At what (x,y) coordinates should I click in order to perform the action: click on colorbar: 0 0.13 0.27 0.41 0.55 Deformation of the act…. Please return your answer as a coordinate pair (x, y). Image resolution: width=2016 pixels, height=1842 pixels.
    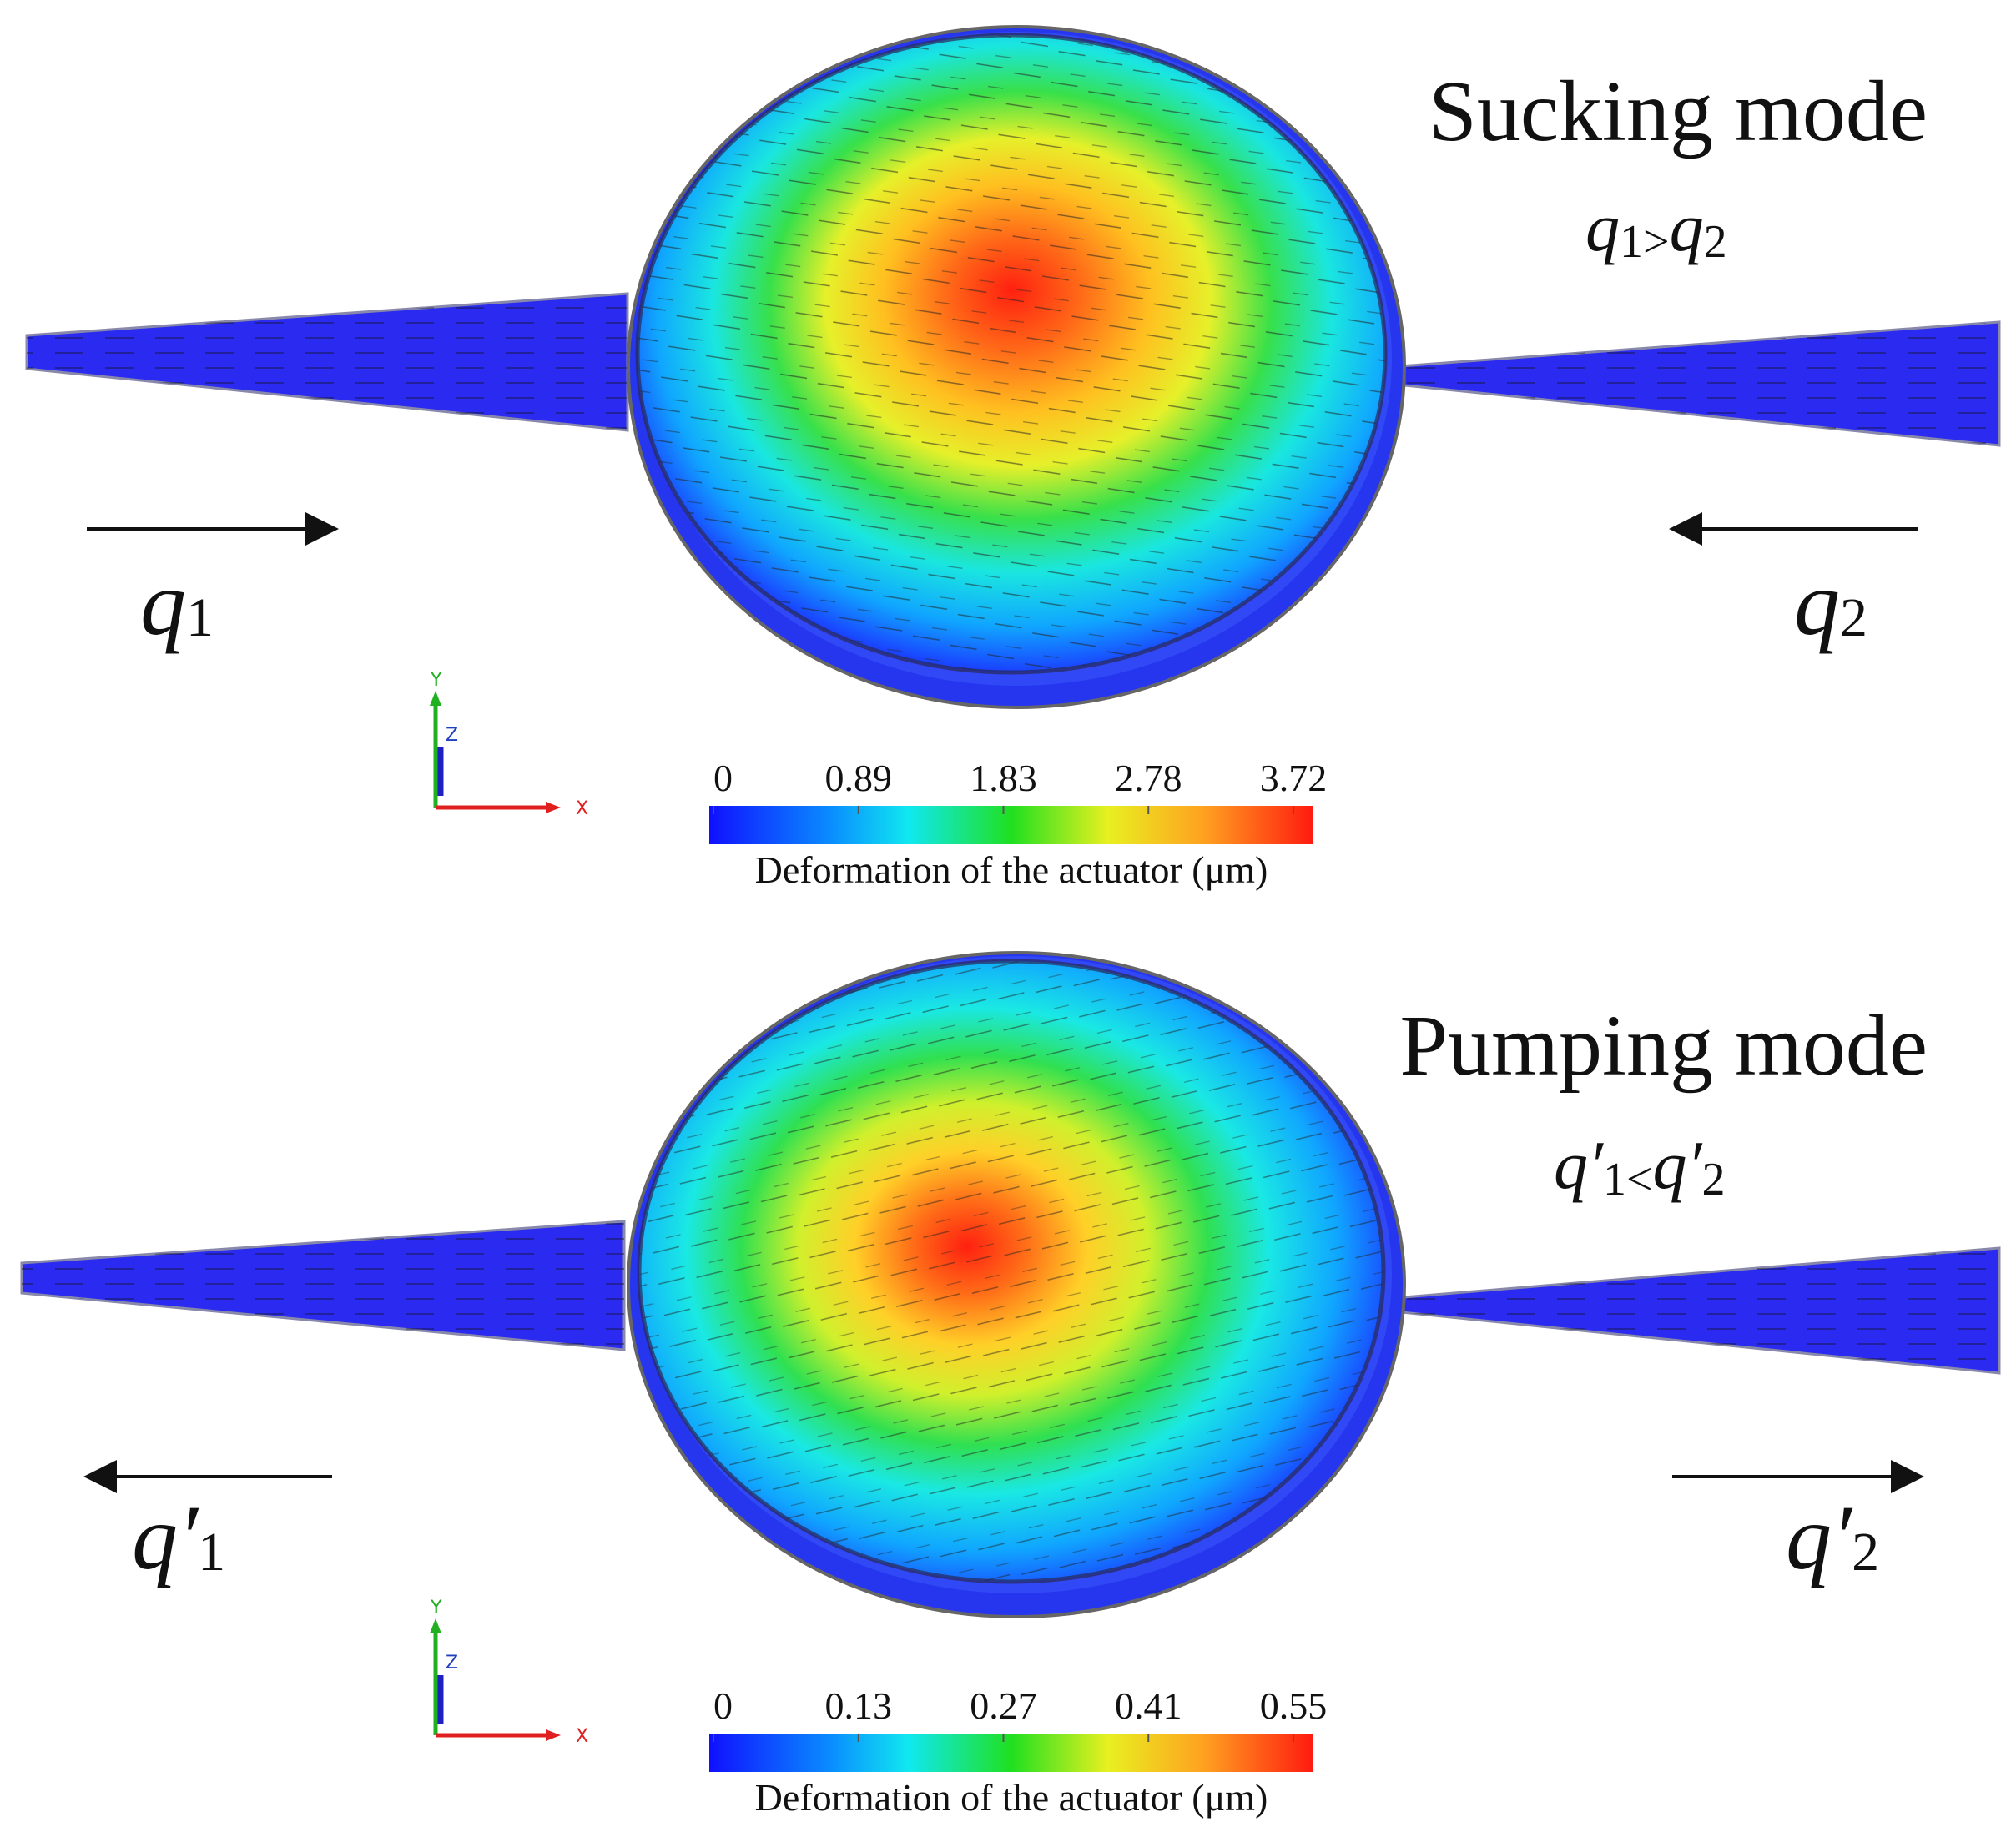
    Looking at the image, I should click on (1018, 1751).